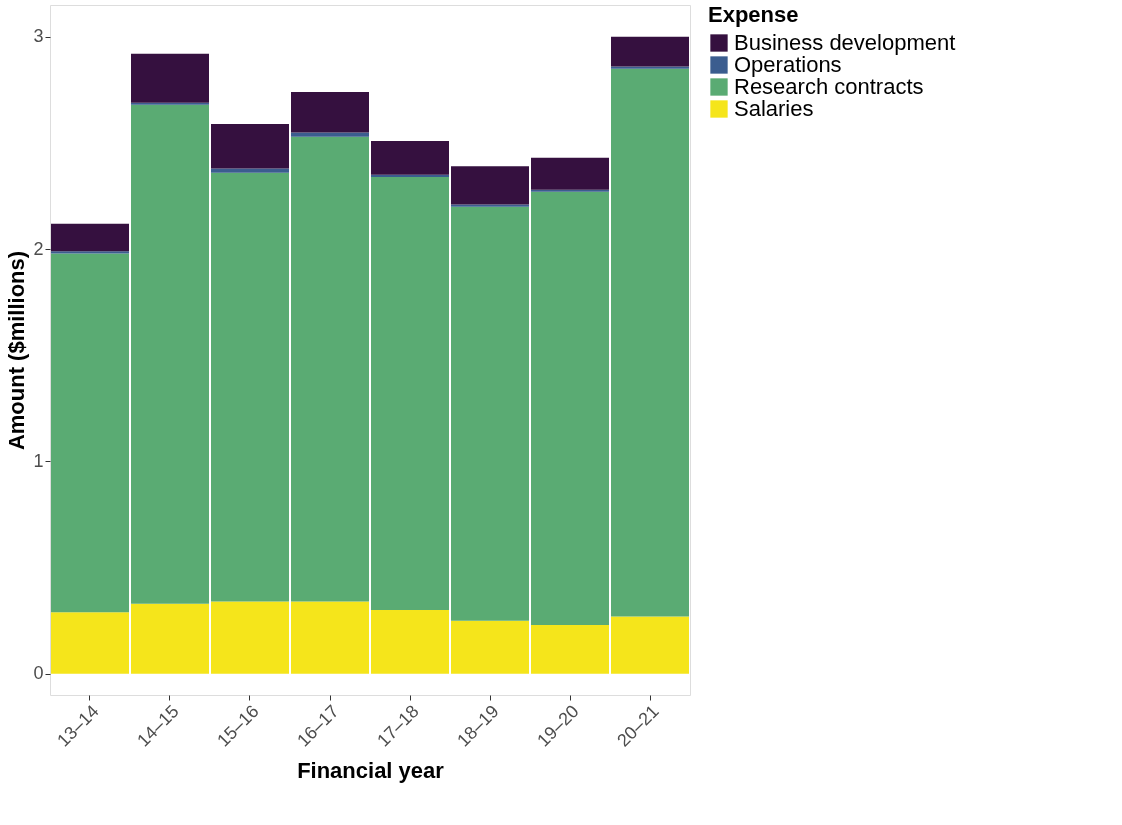  I want to click on y-tick-label: 0, so click(38, 673).